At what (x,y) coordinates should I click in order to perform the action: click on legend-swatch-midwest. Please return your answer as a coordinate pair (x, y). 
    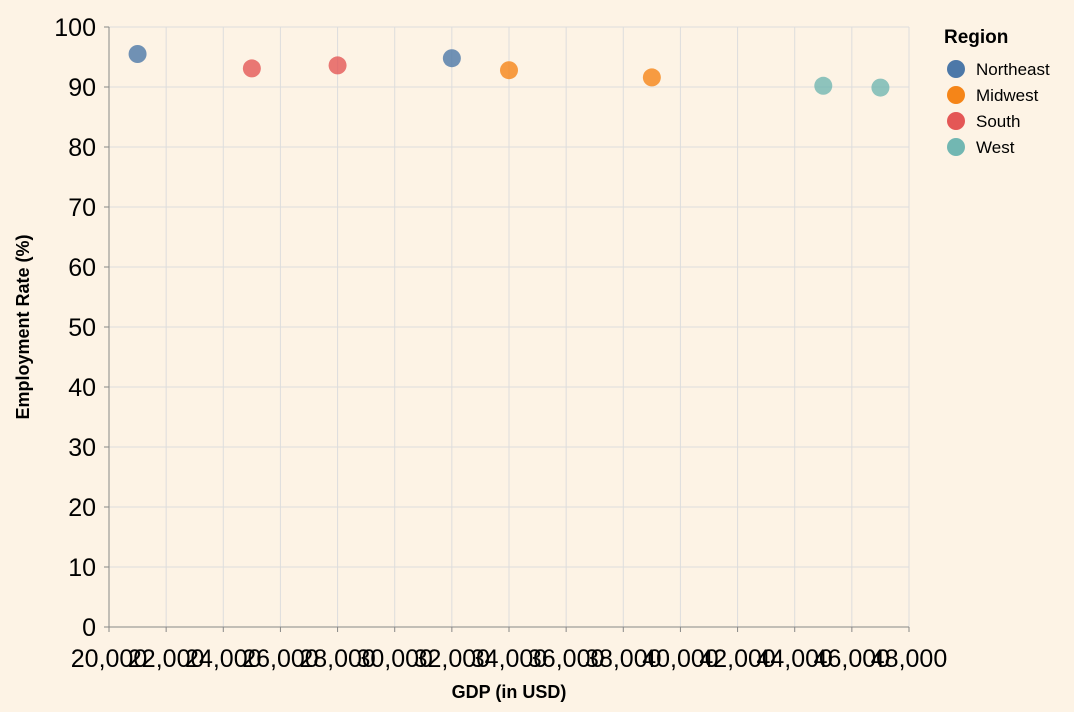
    Looking at the image, I should click on (956, 95).